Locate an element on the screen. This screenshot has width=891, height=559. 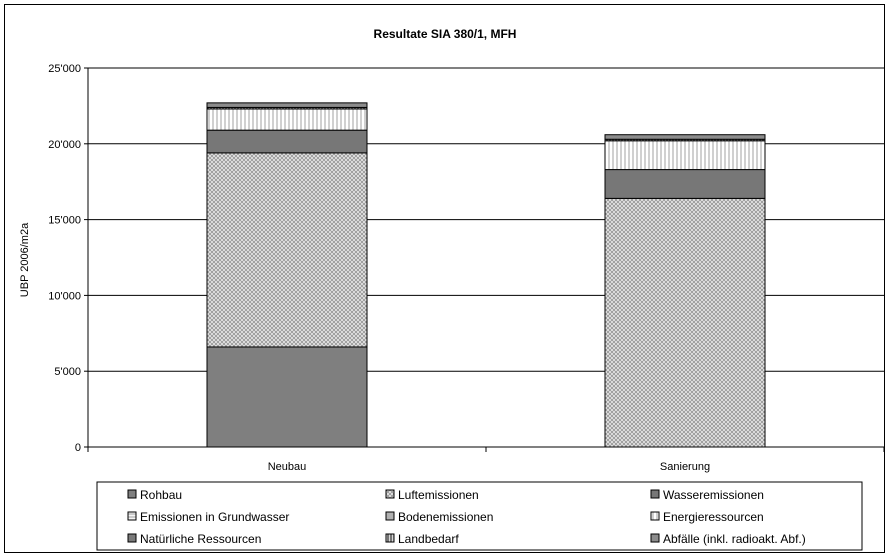
y-tick-label: 15'000 is located at coordinates (64, 221).